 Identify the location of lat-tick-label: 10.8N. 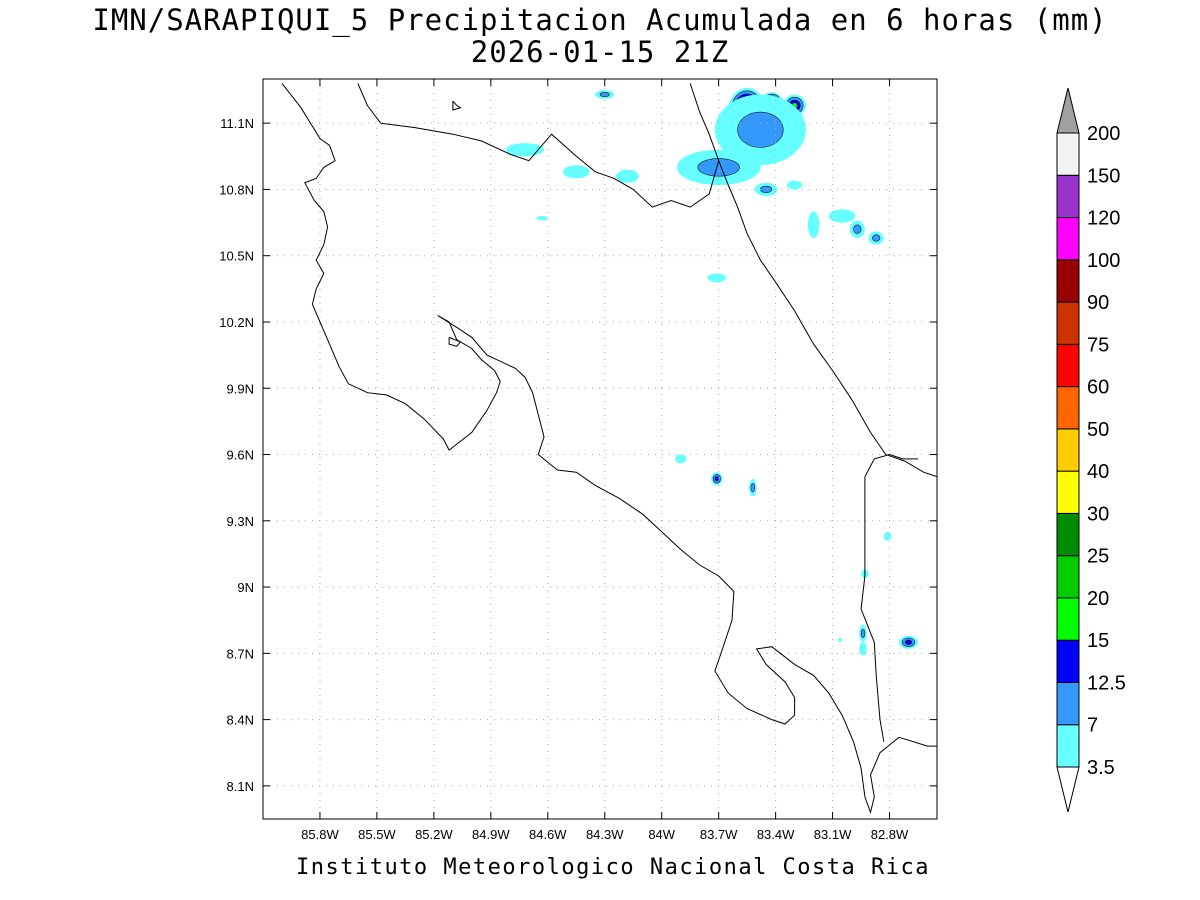
(236, 189).